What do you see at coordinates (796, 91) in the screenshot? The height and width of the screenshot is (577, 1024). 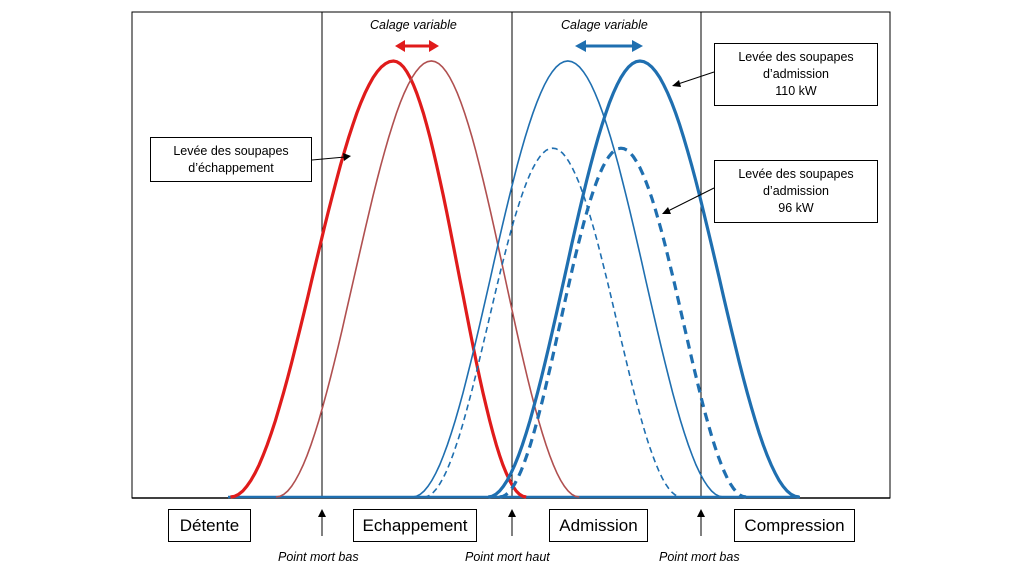 I see `intake-110-line-3: 110 kW` at bounding box center [796, 91].